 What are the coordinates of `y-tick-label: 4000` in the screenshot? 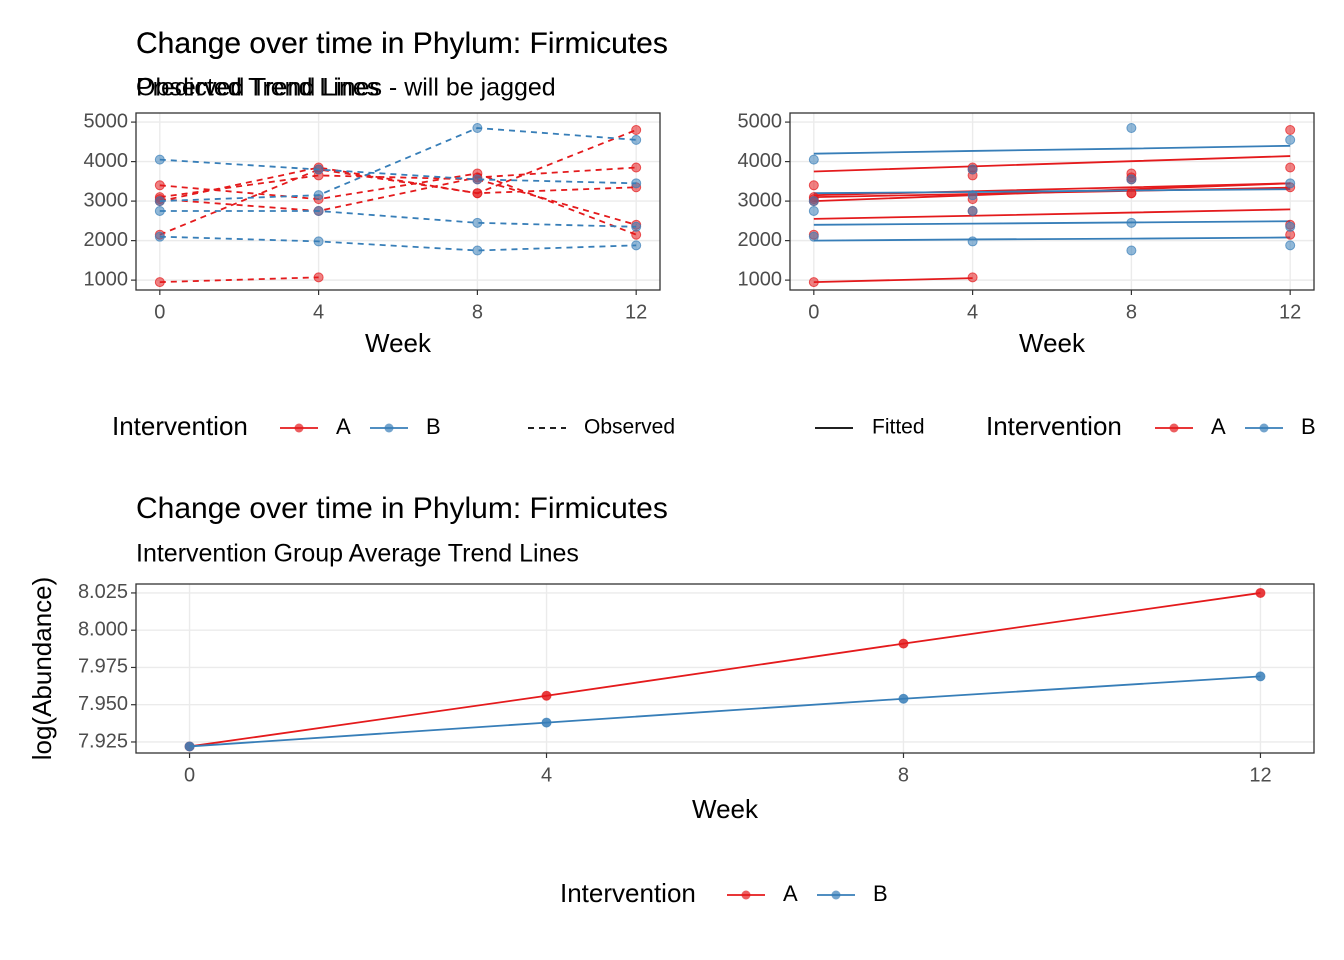 It's located at (106, 161).